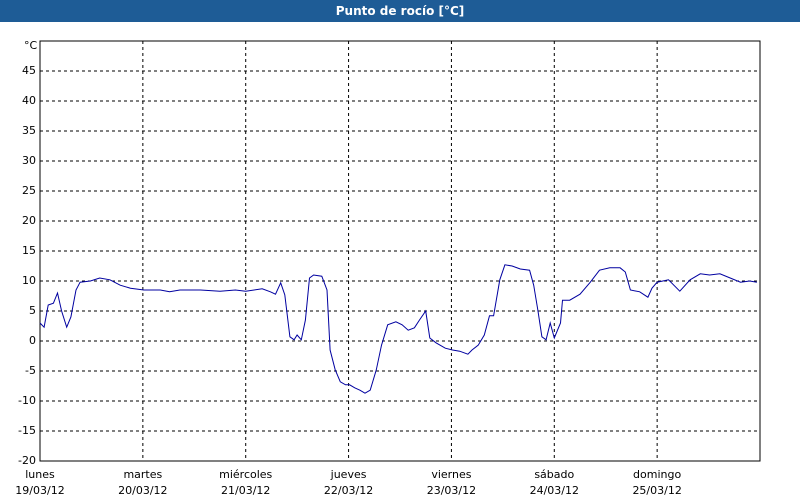  What do you see at coordinates (554, 474) in the screenshot?
I see `x-tick-label: sábado` at bounding box center [554, 474].